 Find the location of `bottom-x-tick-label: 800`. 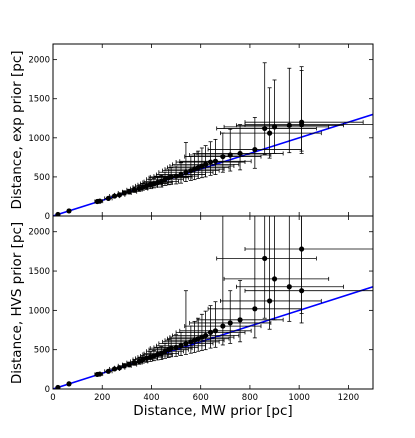

bottom-x-tick-label: 800 is located at coordinates (250, 398).